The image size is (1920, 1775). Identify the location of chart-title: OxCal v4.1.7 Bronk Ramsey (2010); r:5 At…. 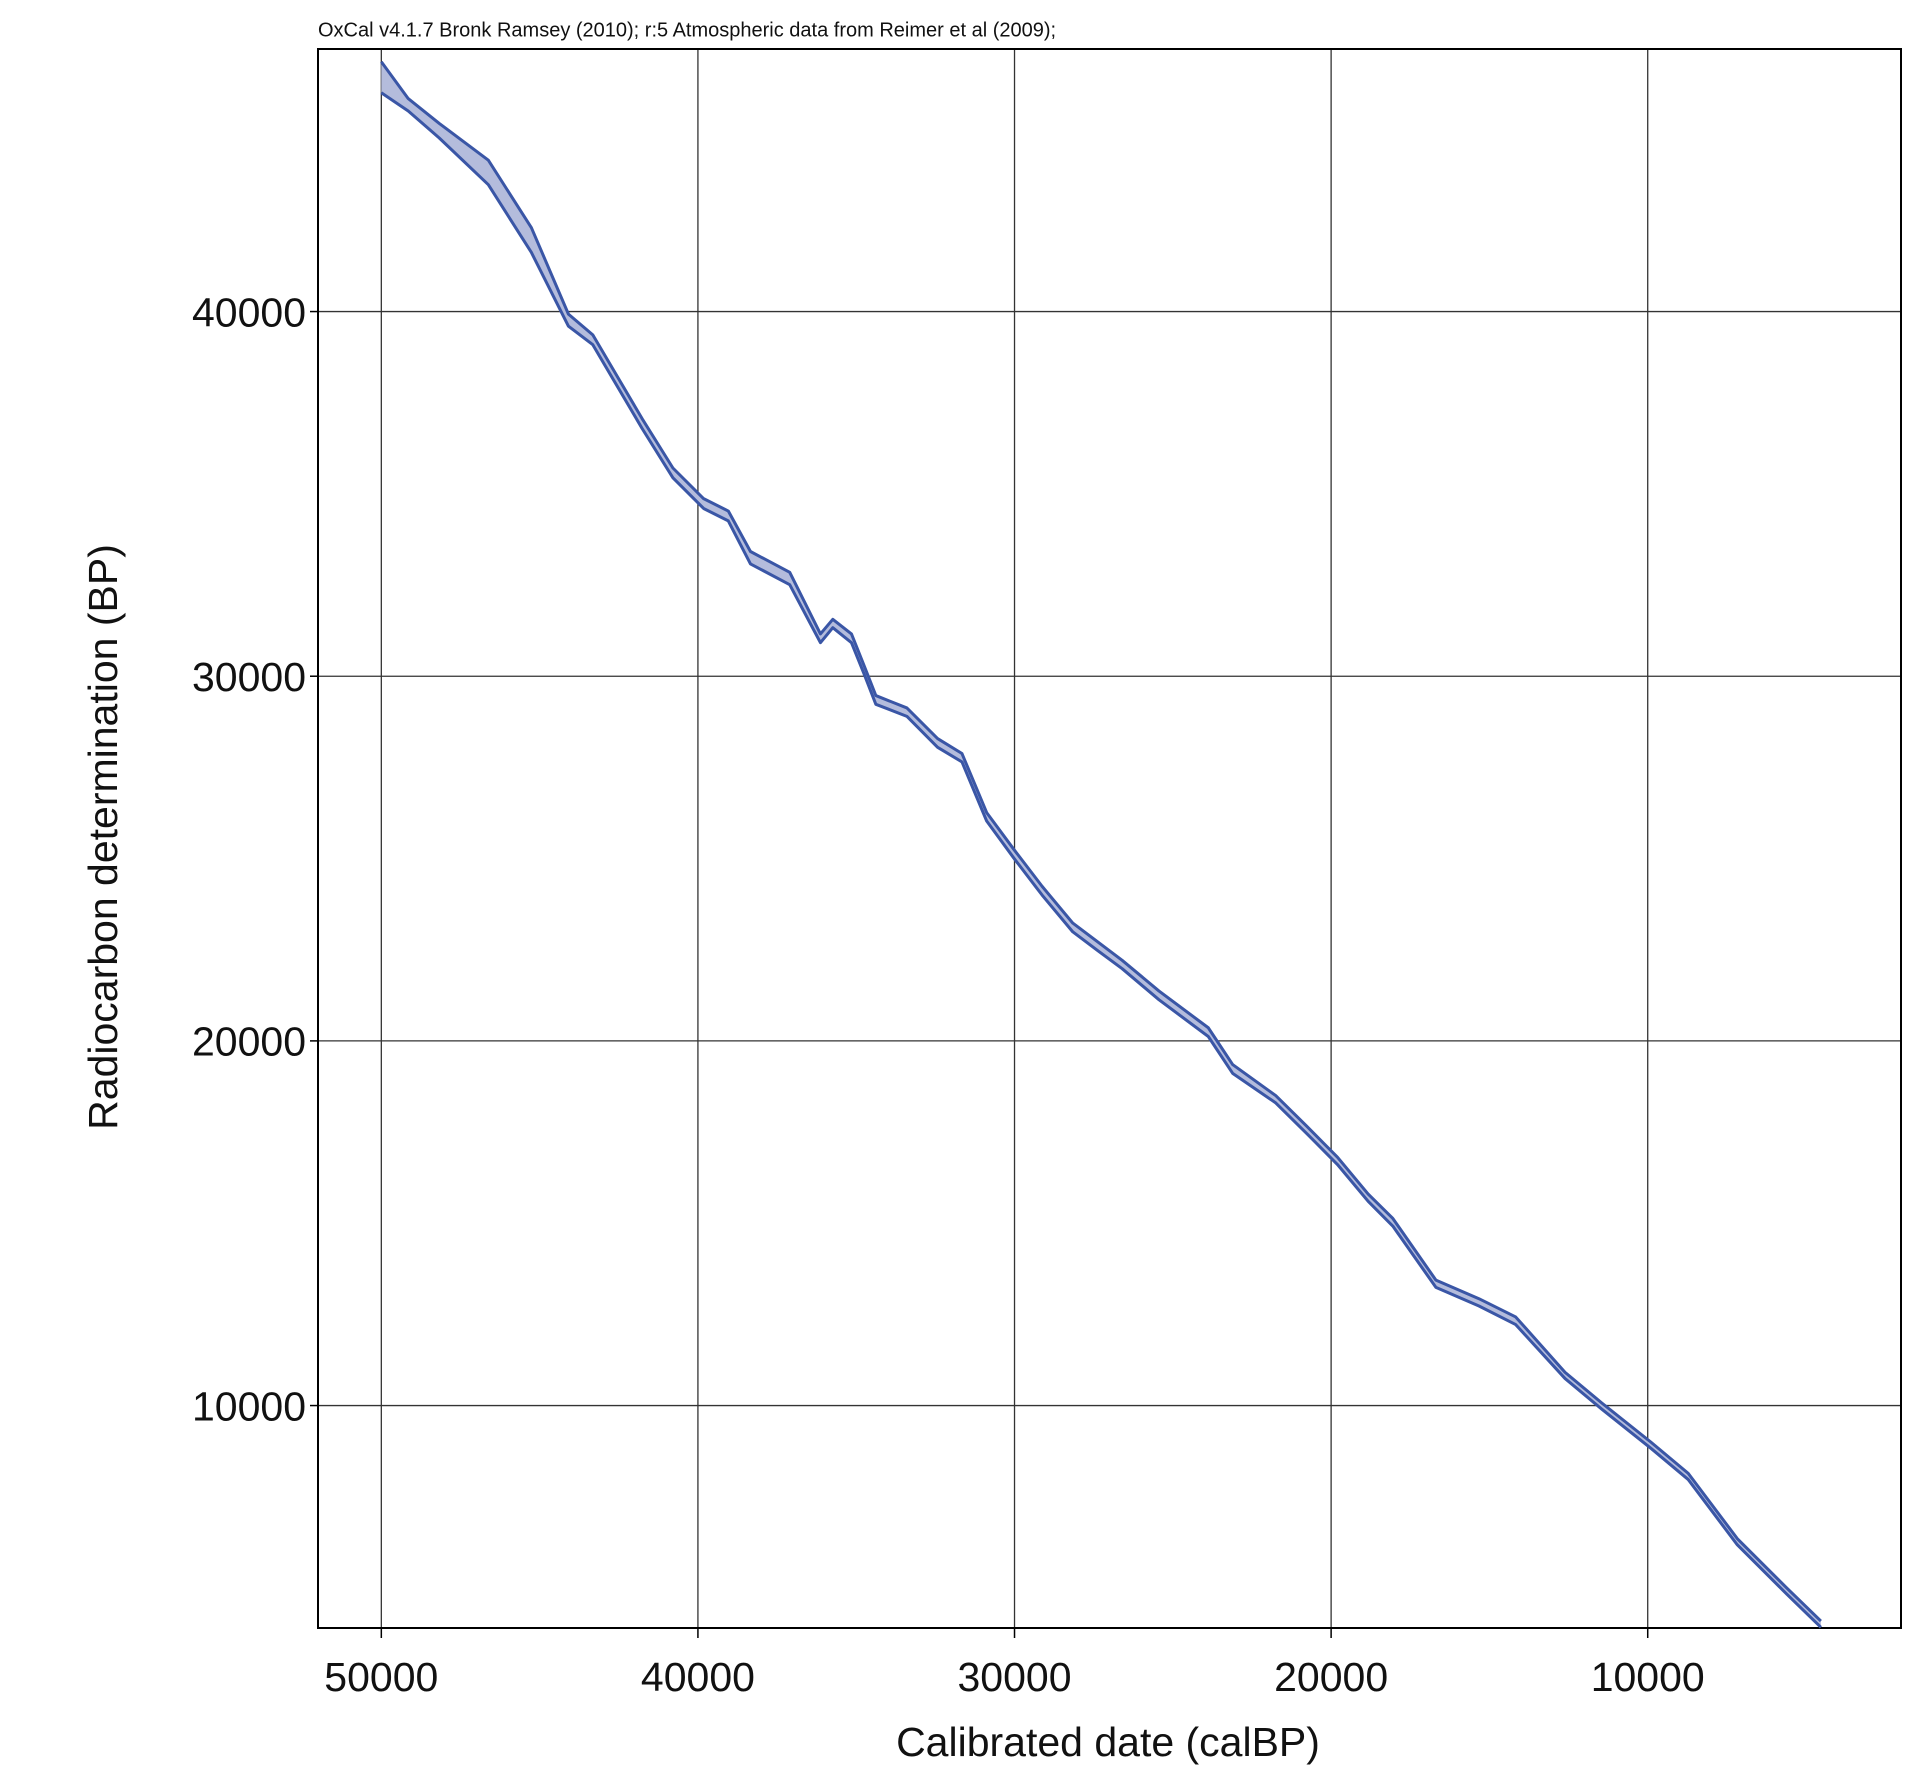
(687, 30).